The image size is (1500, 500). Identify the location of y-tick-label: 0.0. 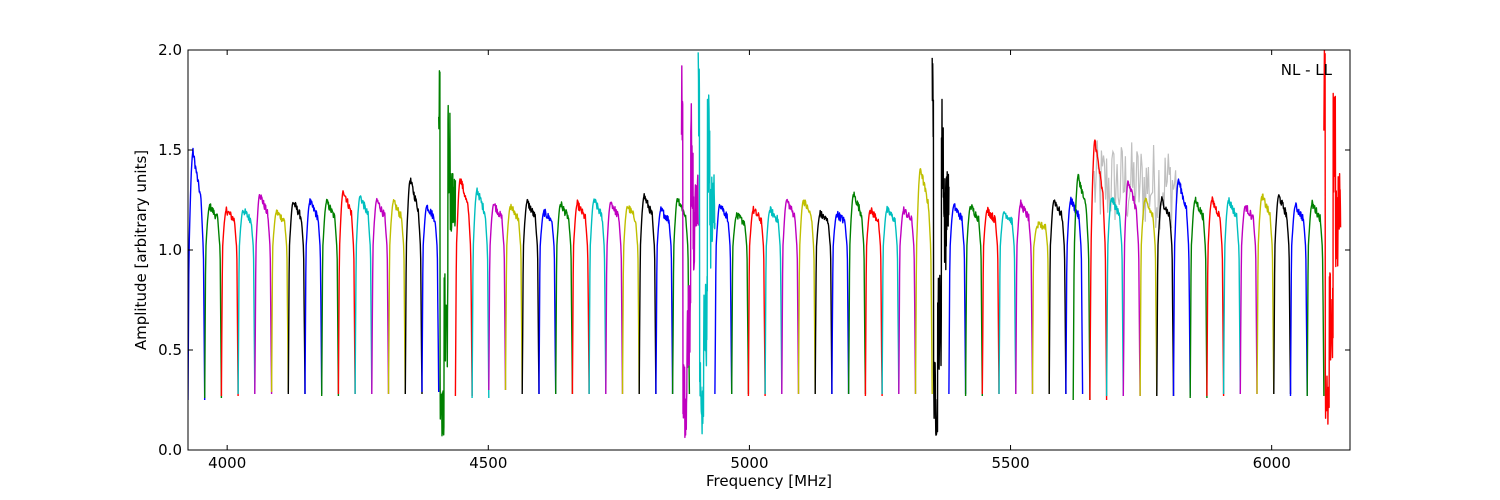
(170, 450).